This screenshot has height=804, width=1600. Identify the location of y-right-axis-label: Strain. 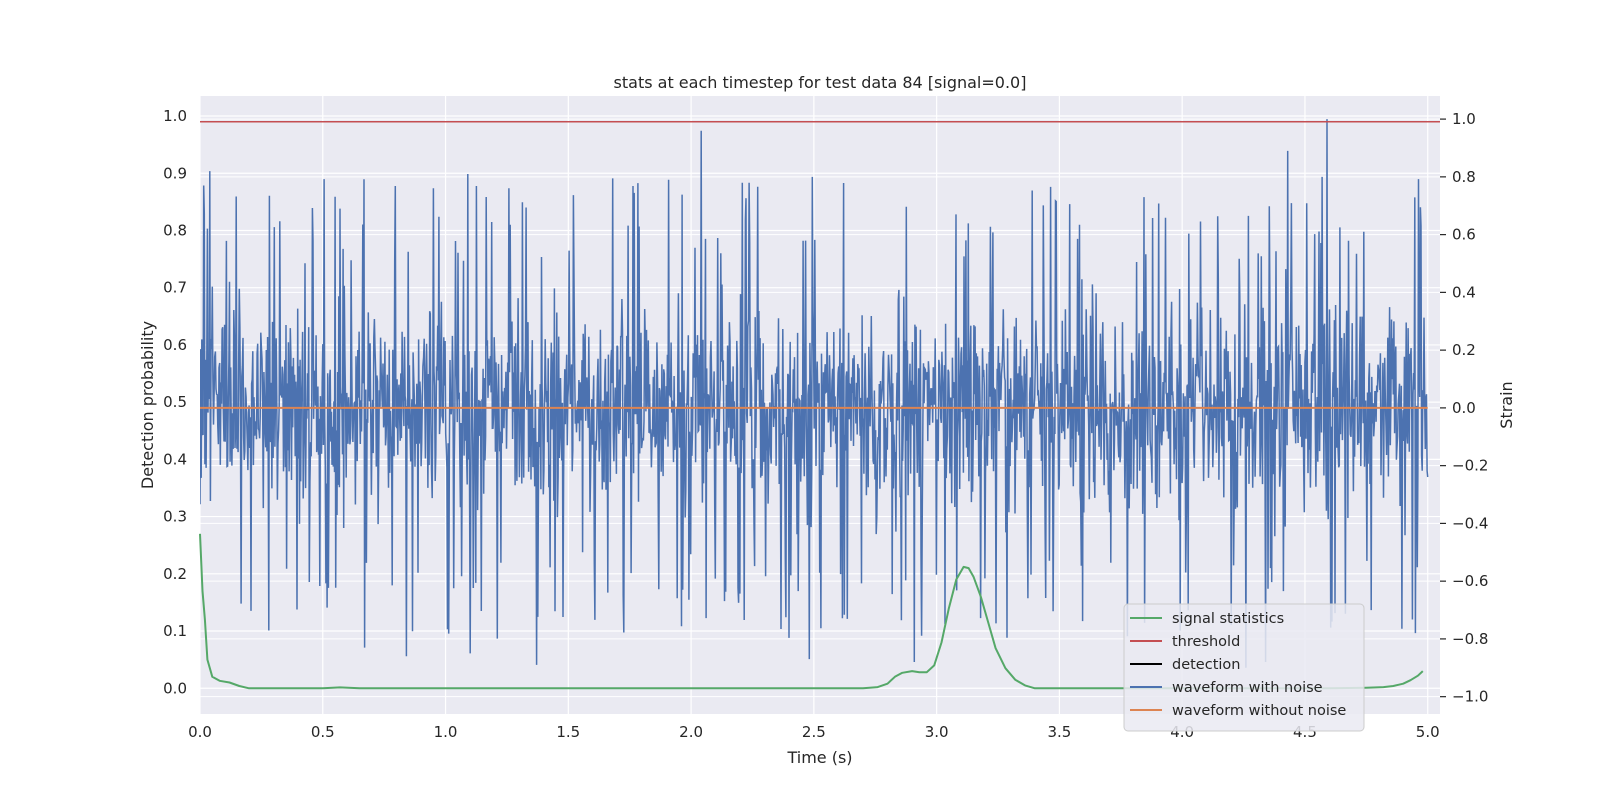
(1506, 404).